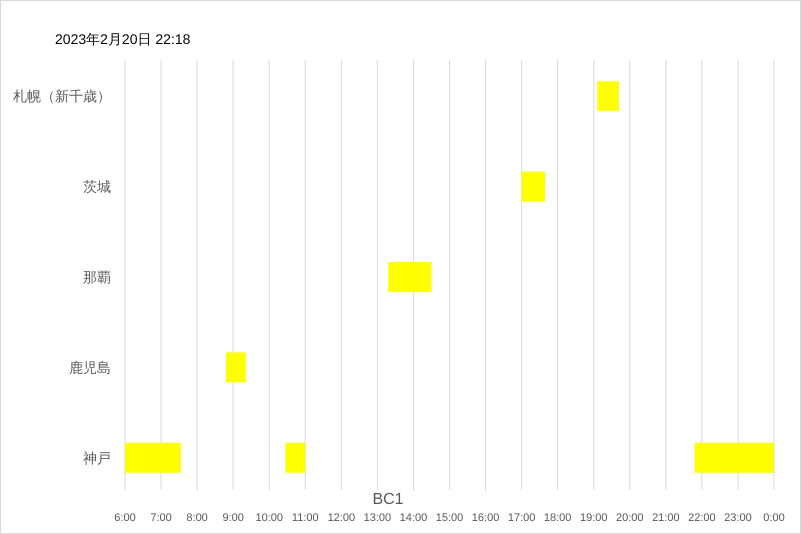  I want to click on y-tick-label: 神戸, so click(97, 458).